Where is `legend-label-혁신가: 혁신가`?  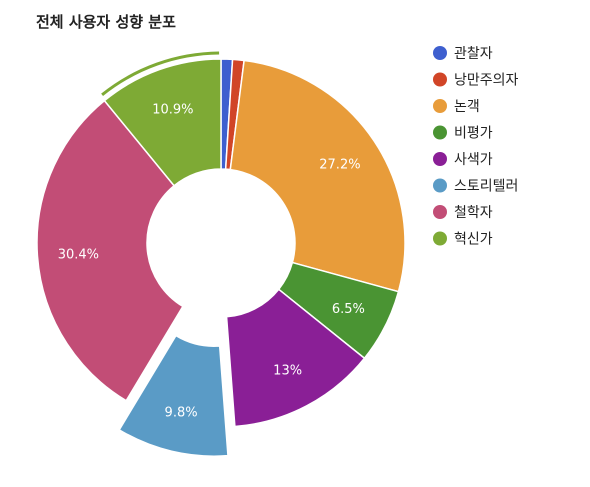
legend-label-혁신가: 혁신가 is located at coordinates (473, 240).